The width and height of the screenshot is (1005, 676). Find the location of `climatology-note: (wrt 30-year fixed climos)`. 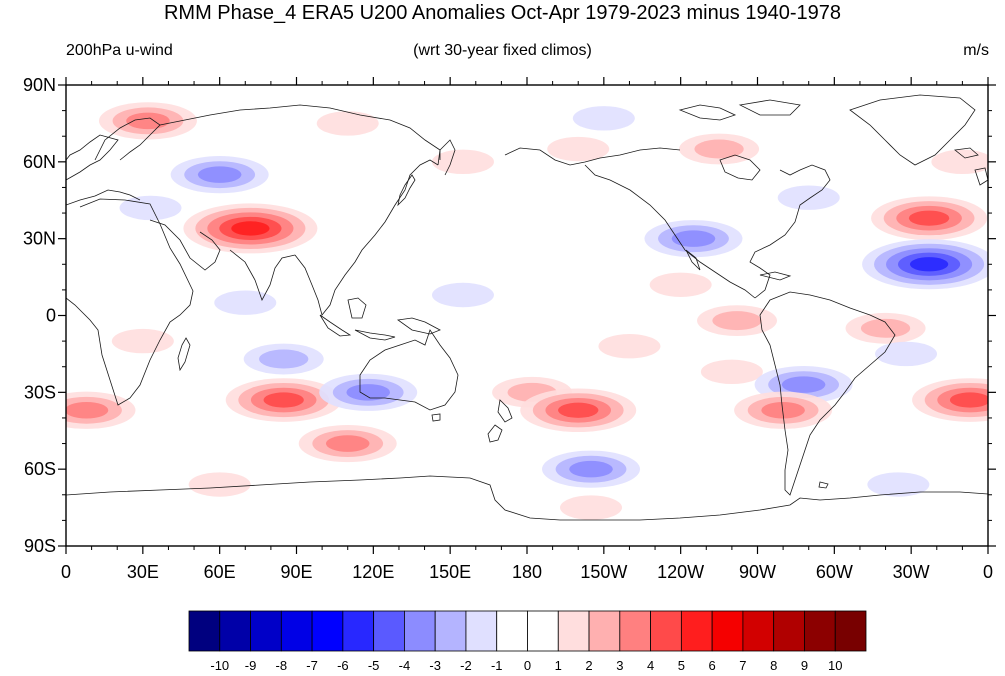

climatology-note: (wrt 30-year fixed climos) is located at coordinates (502, 50).